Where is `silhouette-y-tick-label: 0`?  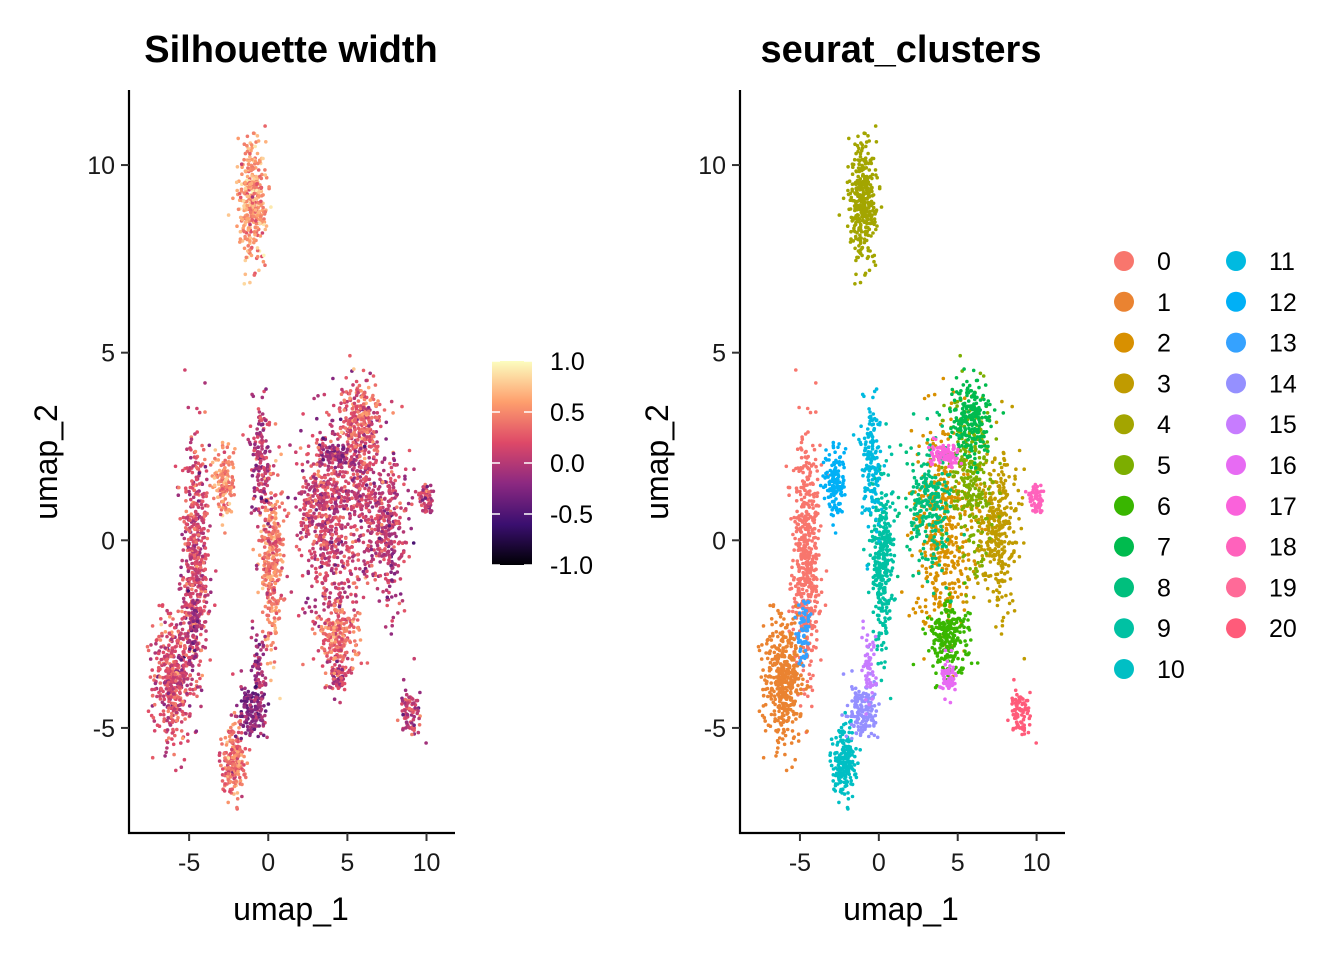
silhouette-y-tick-label: 0 is located at coordinates (108, 541).